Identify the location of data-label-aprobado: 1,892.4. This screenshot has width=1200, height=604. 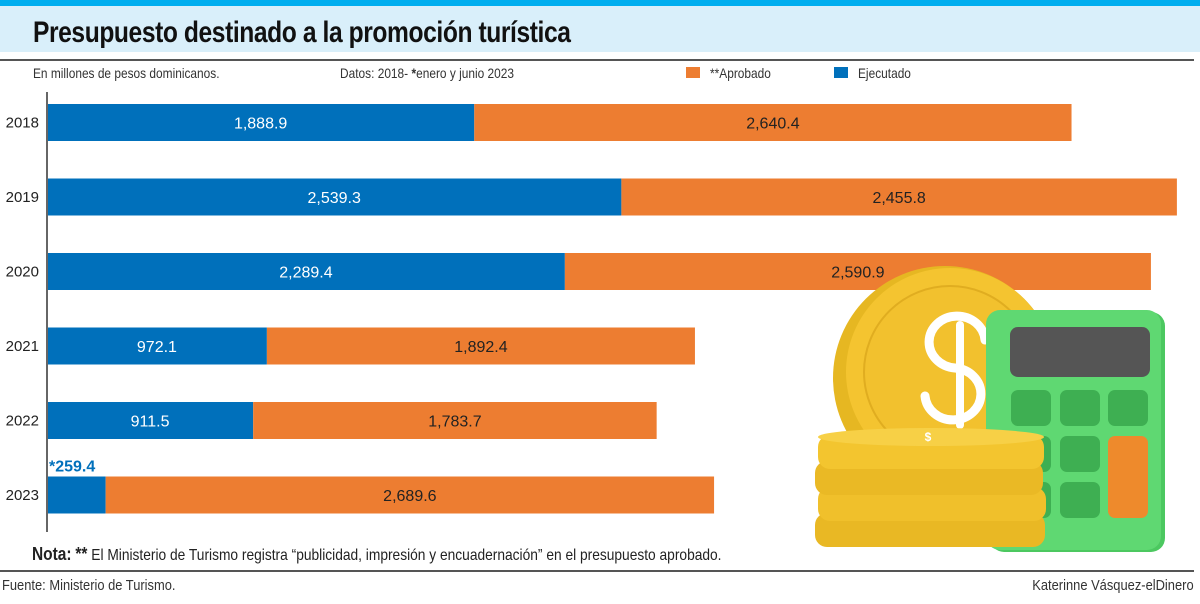
(480, 347).